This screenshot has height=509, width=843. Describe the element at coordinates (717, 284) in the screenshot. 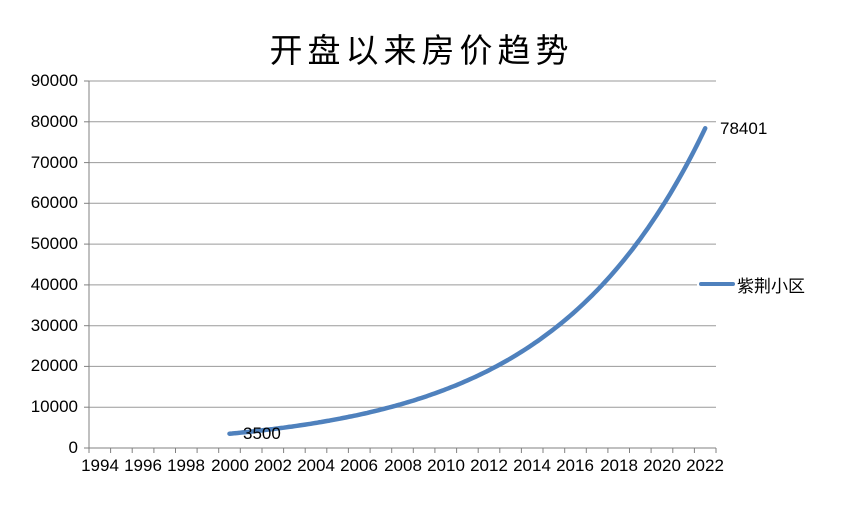

I see `legend-line-sample` at that location.